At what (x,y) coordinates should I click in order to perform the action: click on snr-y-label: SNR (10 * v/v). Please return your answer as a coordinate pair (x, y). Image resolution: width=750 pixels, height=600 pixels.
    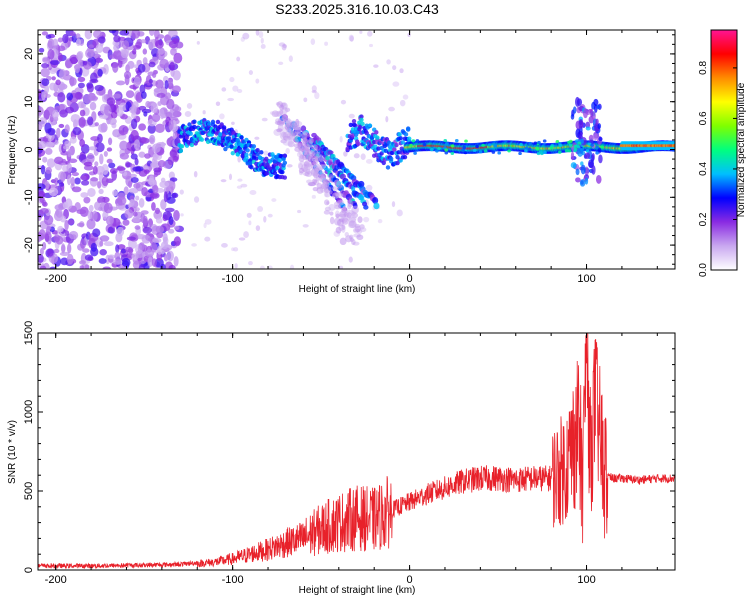
    Looking at the image, I should click on (12, 452).